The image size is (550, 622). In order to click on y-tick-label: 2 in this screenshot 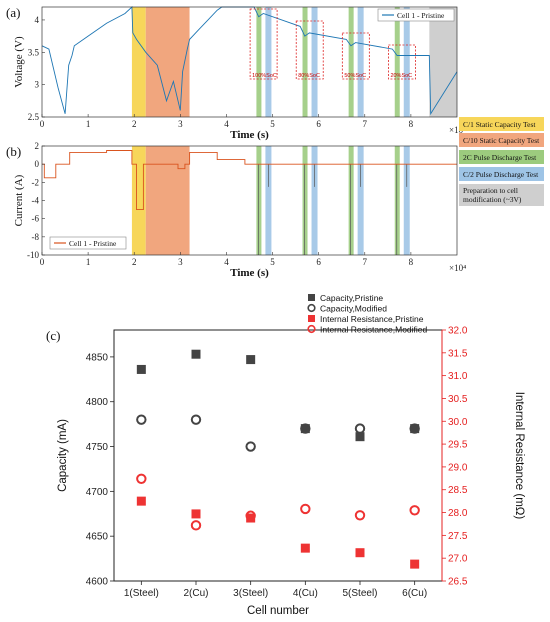, I will do `click(37, 146)`.